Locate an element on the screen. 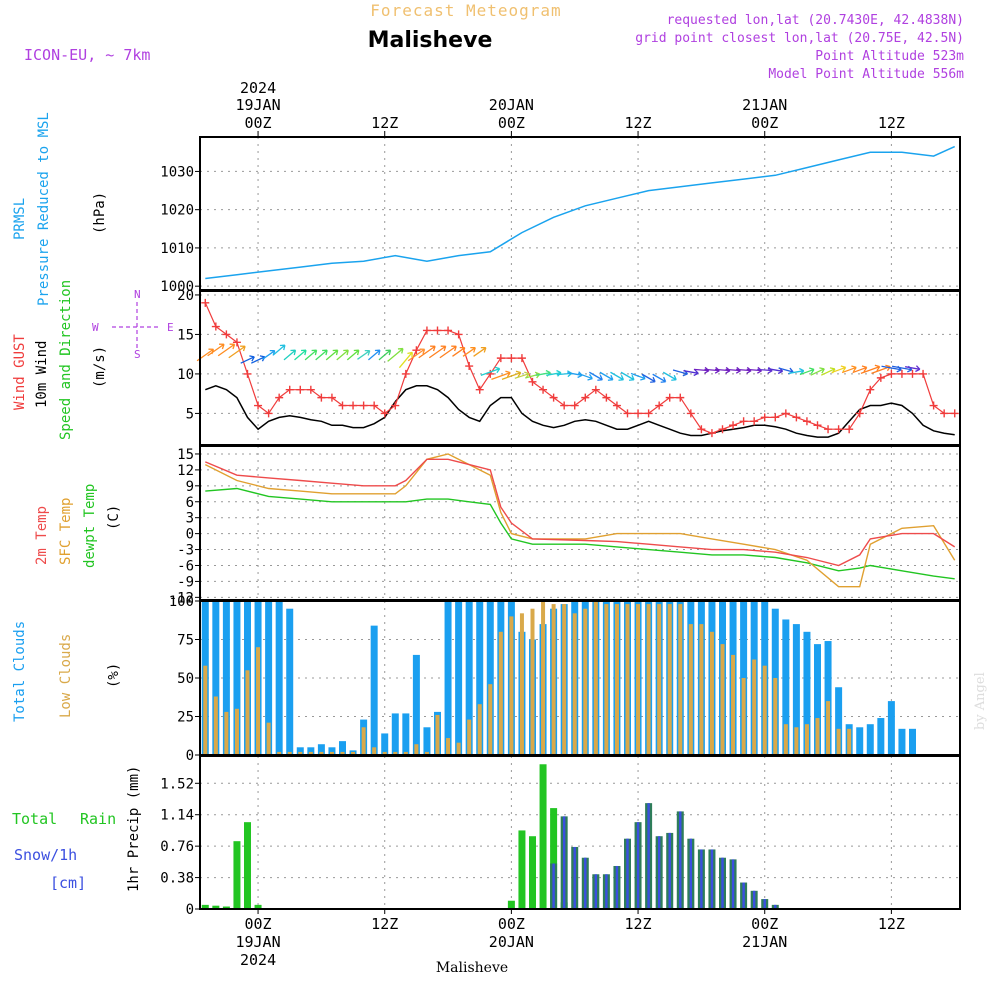 Image resolution: width=1000 pixels, height=1000 pixels. temp-labels: 2m Temp SFC Temp dewpt Temp (C) is located at coordinates (78, 526).